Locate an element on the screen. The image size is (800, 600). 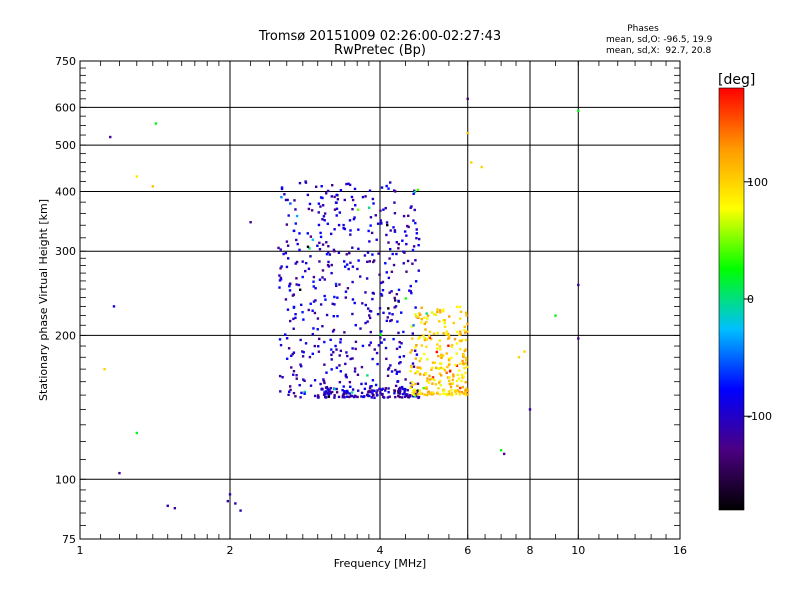
x-tick-label: 16 is located at coordinates (680, 550).